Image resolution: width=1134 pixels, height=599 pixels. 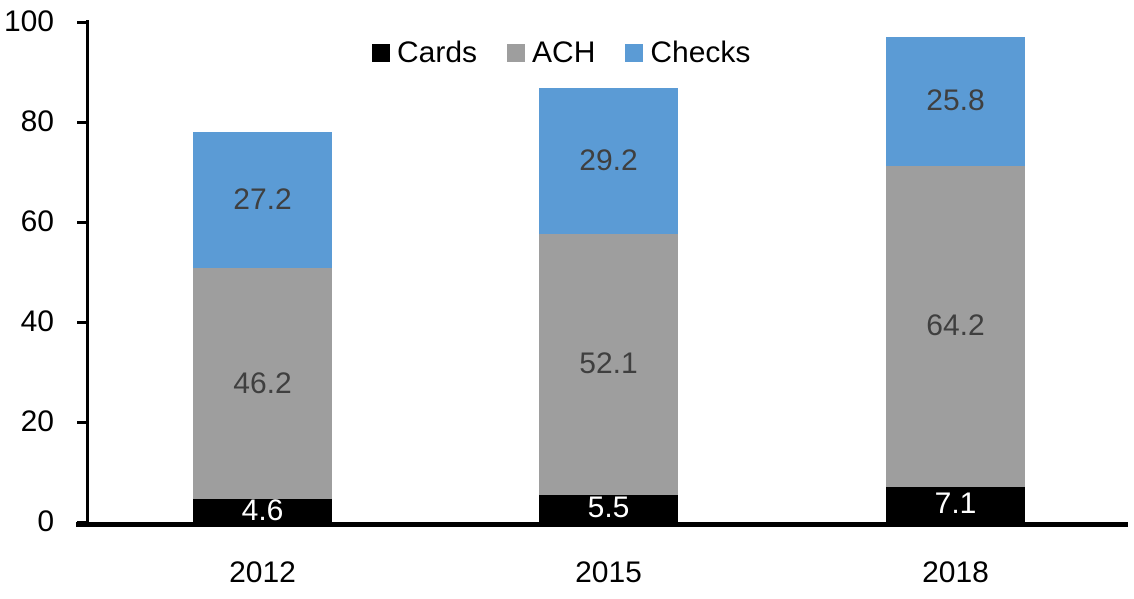 I want to click on y-axis-tick-label: 20, so click(x=37, y=421).